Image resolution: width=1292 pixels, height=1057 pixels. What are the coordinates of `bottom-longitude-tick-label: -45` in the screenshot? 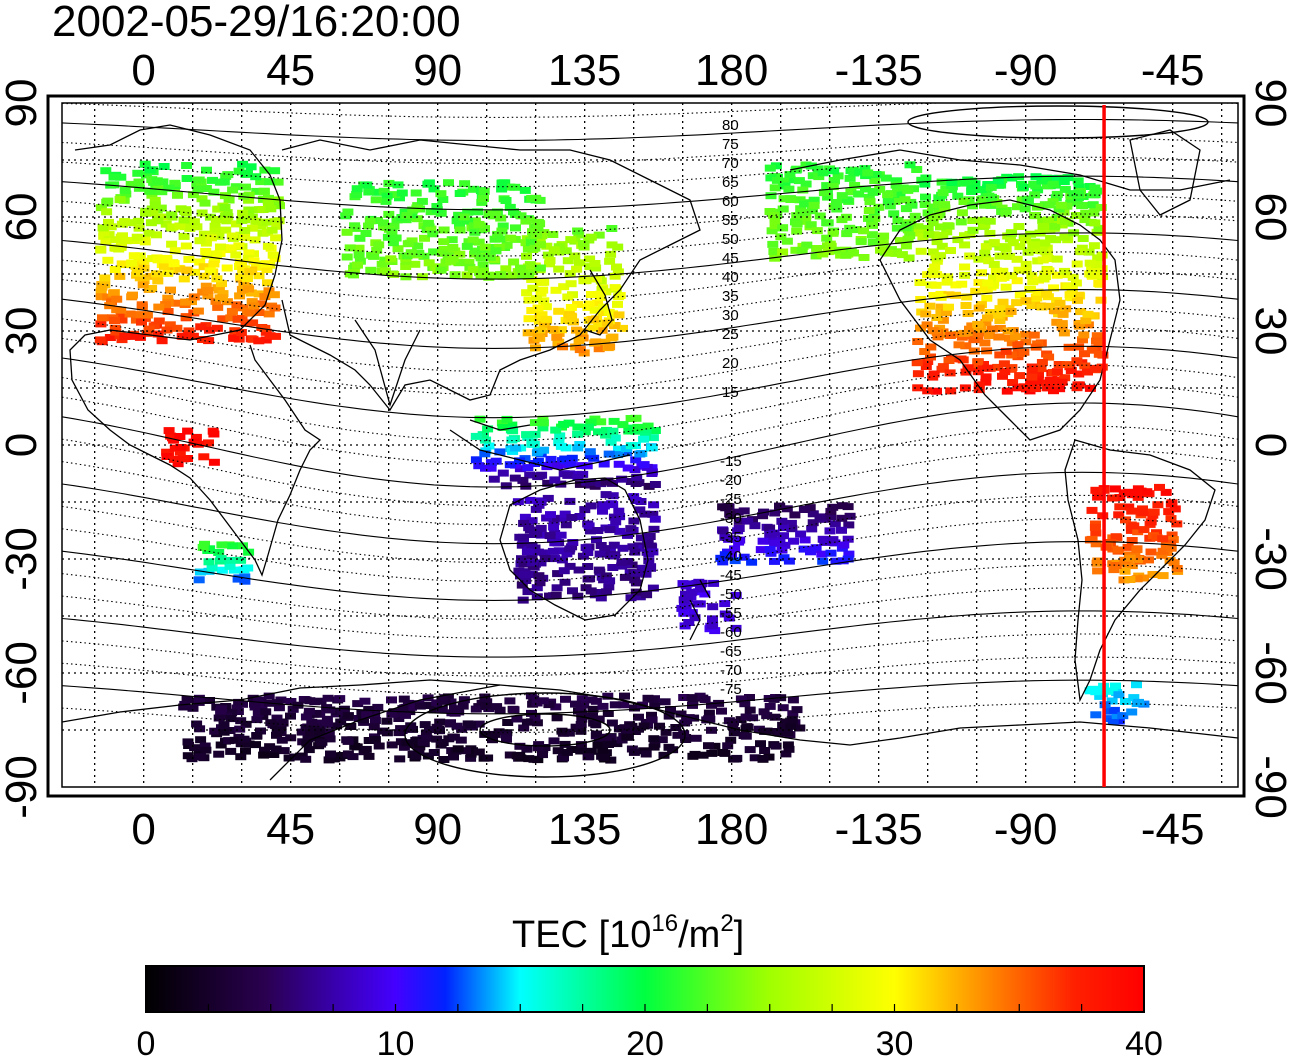 It's located at (1173, 829).